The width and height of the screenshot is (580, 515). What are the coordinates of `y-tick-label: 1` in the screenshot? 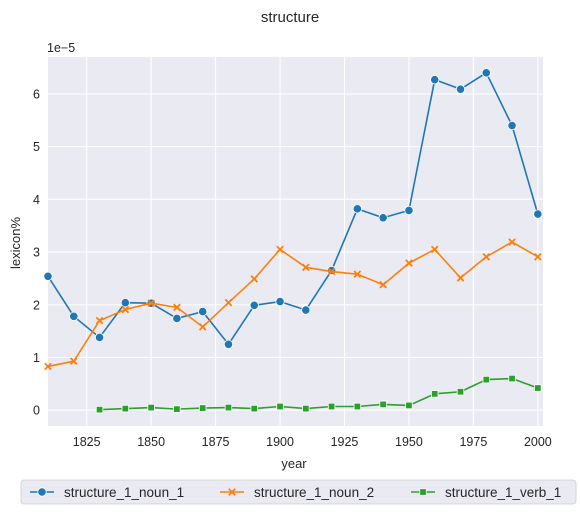 It's located at (36, 358).